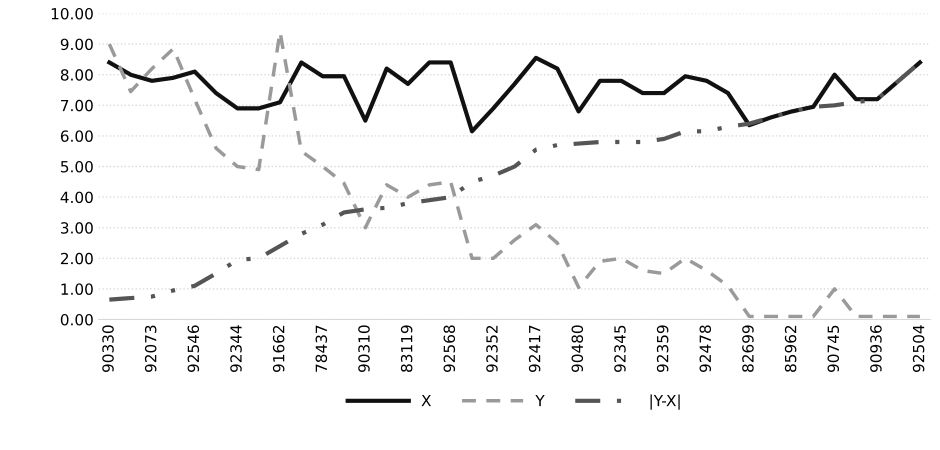 This screenshot has width=940, height=450. What do you see at coordinates (833, 349) in the screenshot?
I see `x-tick-label: 90745` at bounding box center [833, 349].